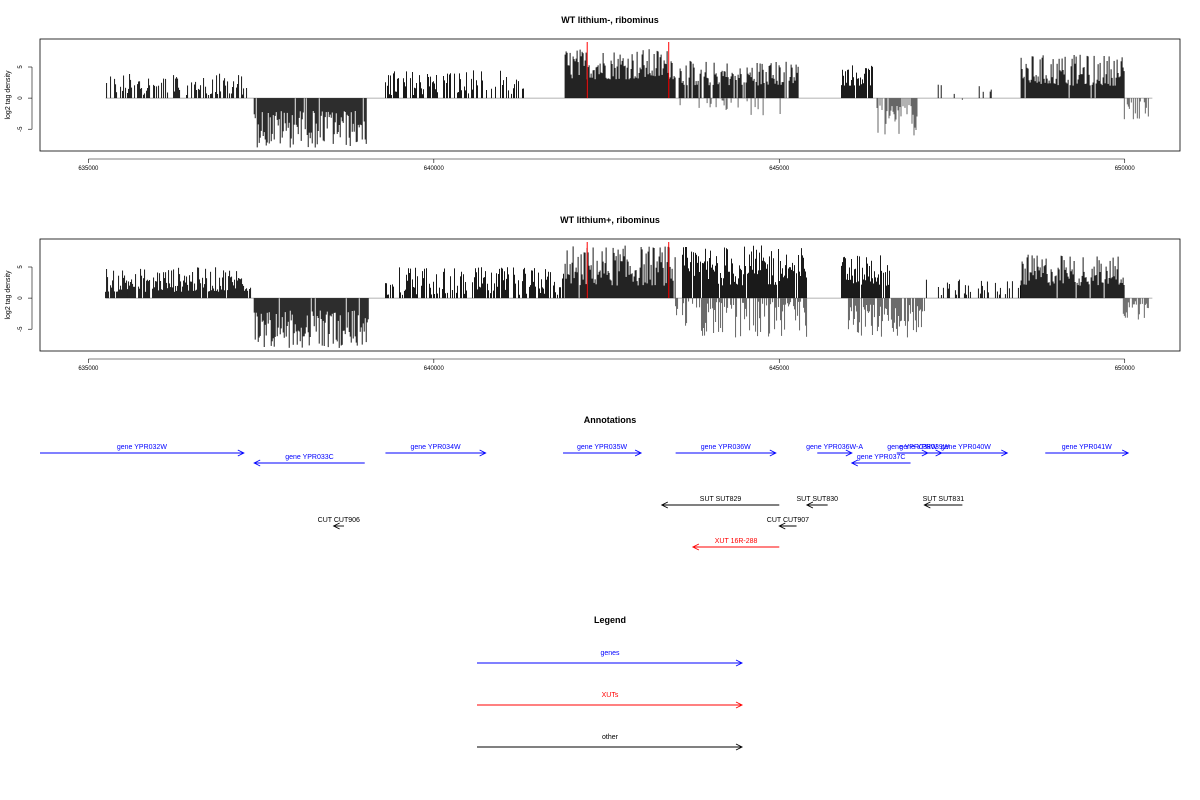 This screenshot has width=1200, height=800. I want to click on feature-label: gene YPR032W, so click(142, 447).